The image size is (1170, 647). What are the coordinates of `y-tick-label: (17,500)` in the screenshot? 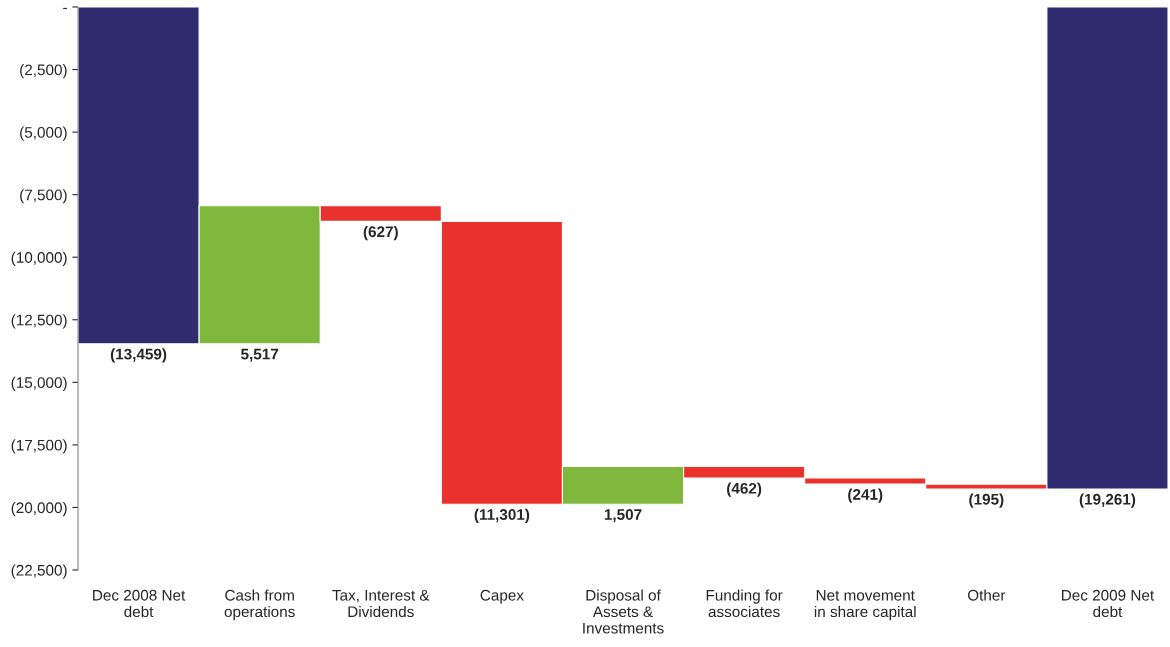 It's located at (39, 446).